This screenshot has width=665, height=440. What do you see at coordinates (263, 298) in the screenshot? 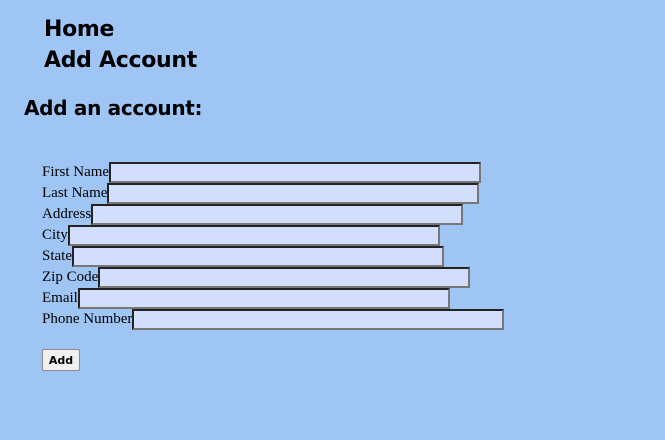
I see `email-input` at bounding box center [263, 298].